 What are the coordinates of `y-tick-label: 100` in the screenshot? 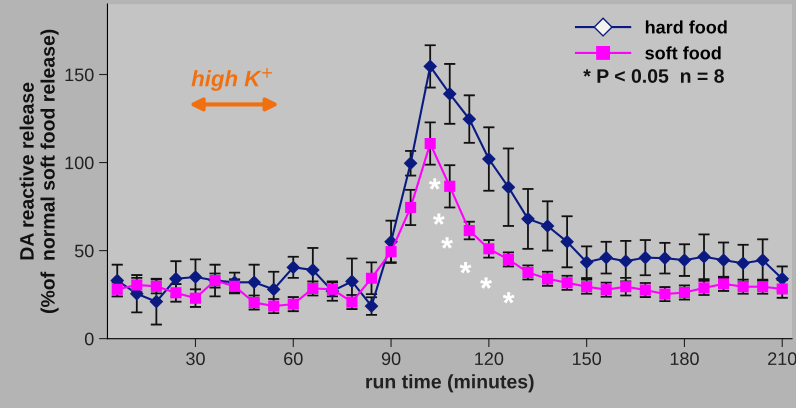 It's located at (80, 163).